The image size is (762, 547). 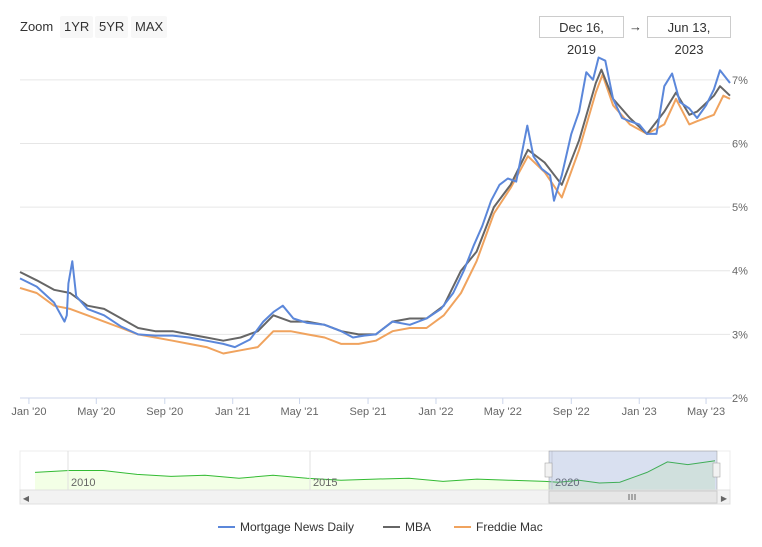 I want to click on x-tick-label: Jan '20, so click(x=28, y=412).